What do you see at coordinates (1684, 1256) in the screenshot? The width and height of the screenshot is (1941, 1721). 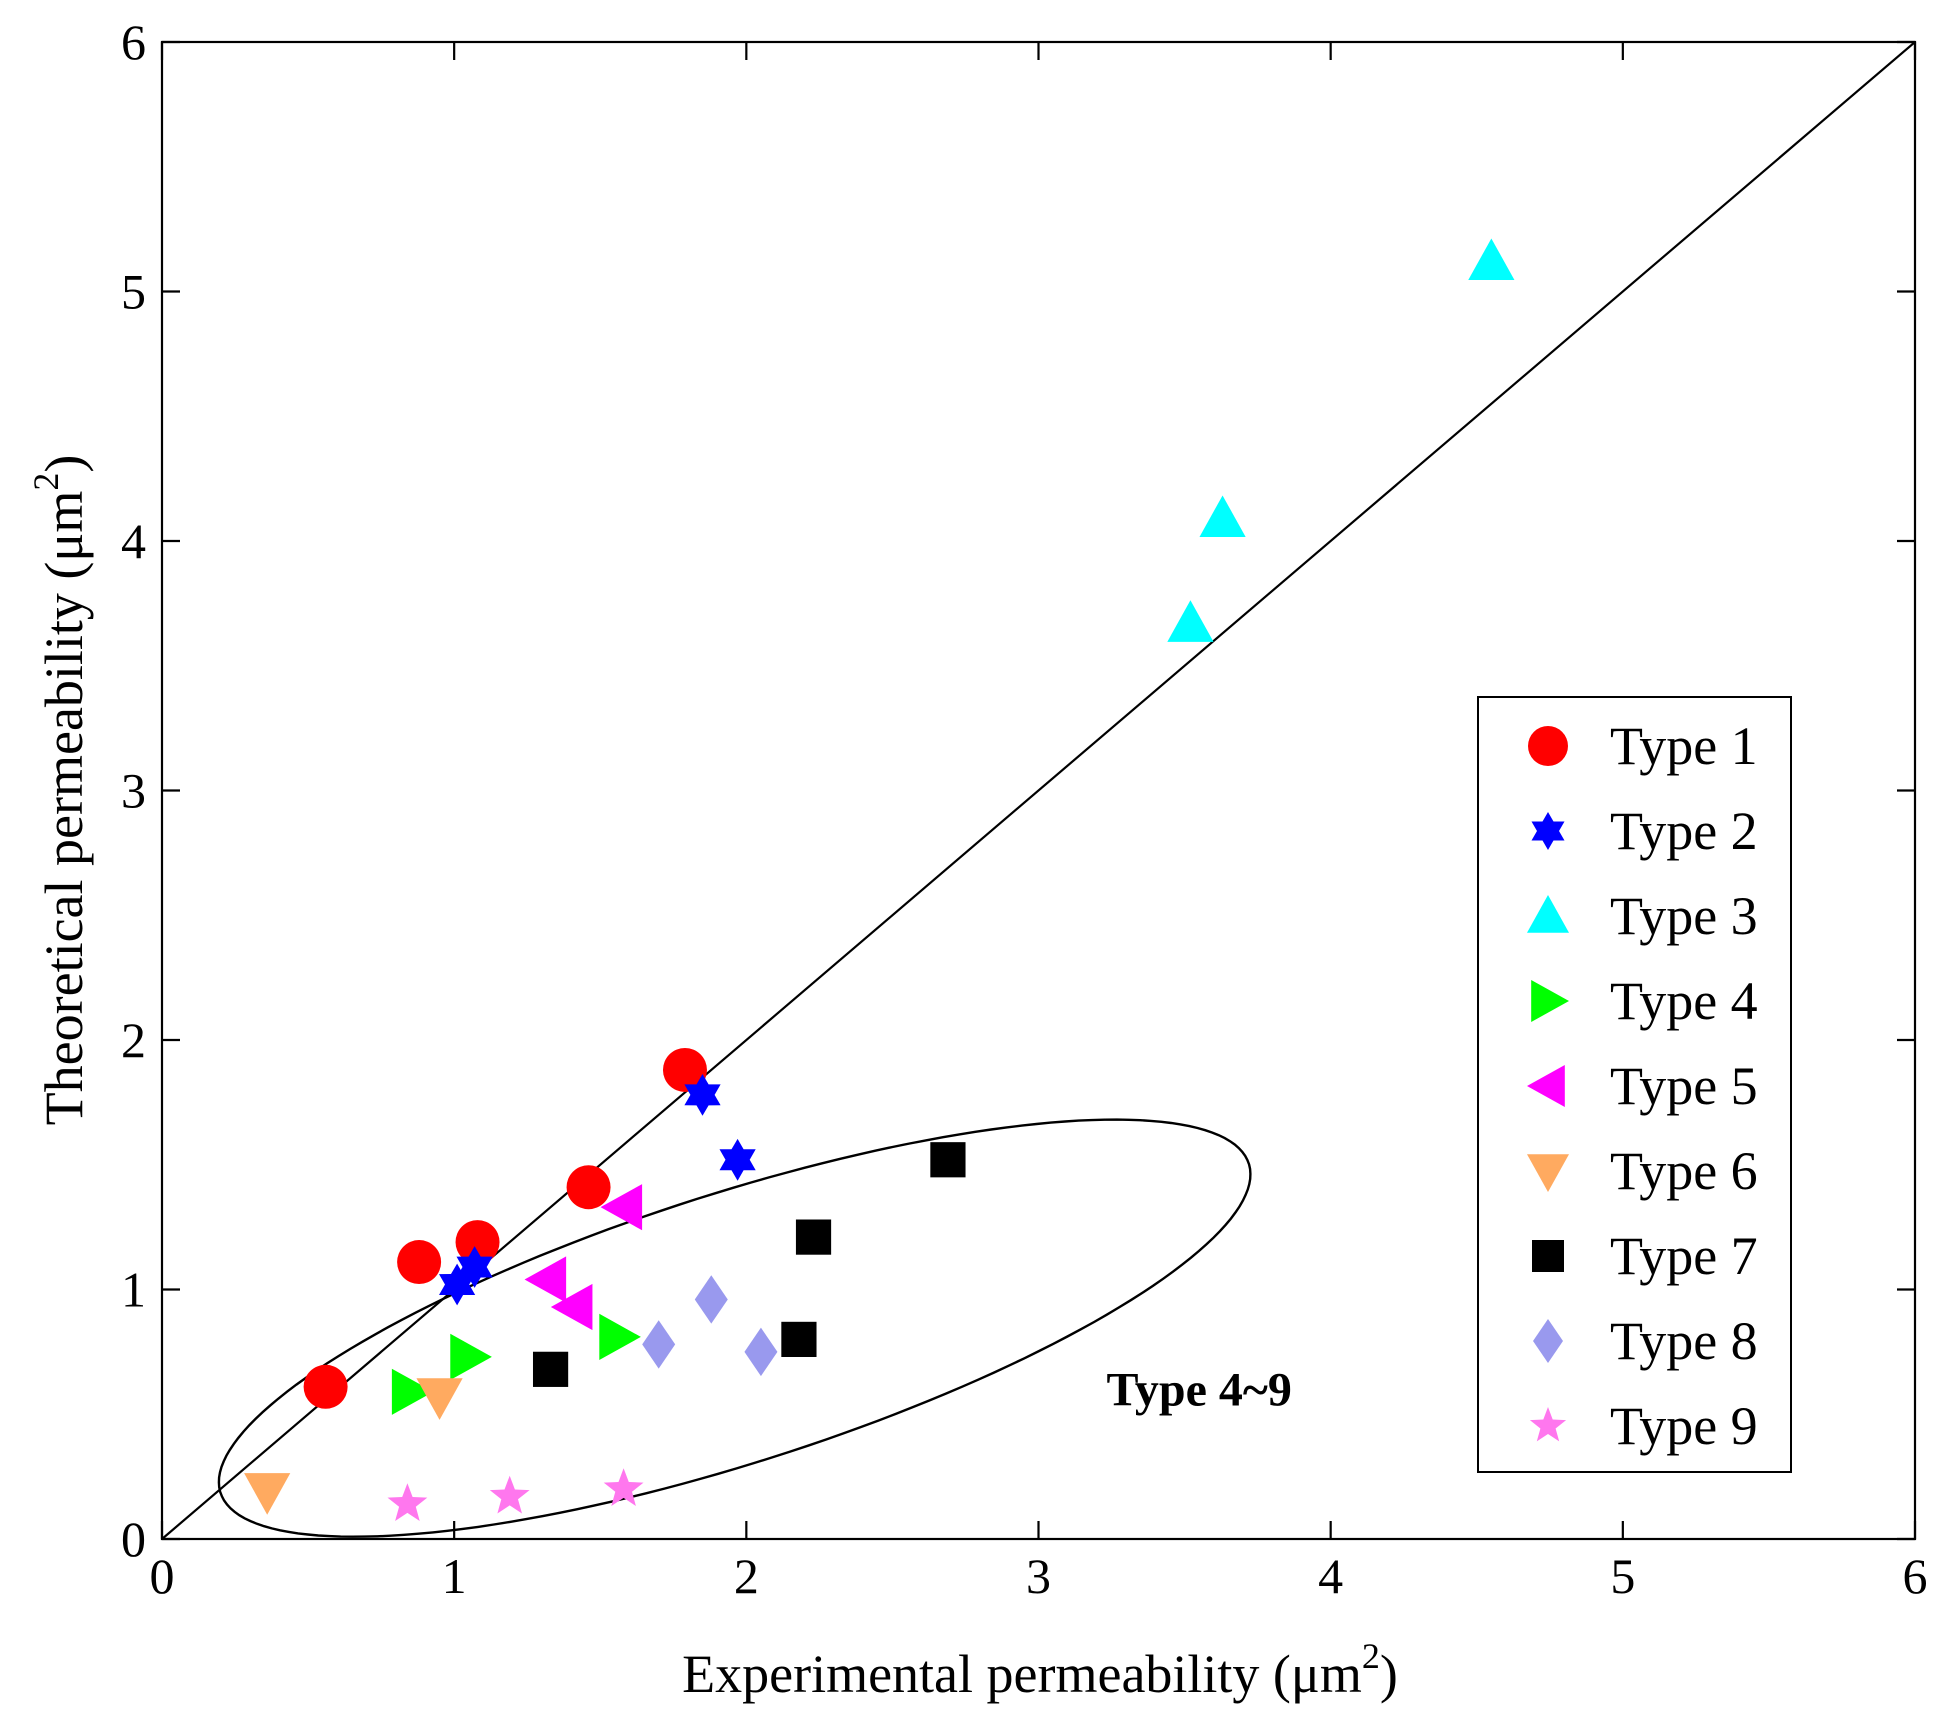 I see `legend-label: Type 7` at bounding box center [1684, 1256].